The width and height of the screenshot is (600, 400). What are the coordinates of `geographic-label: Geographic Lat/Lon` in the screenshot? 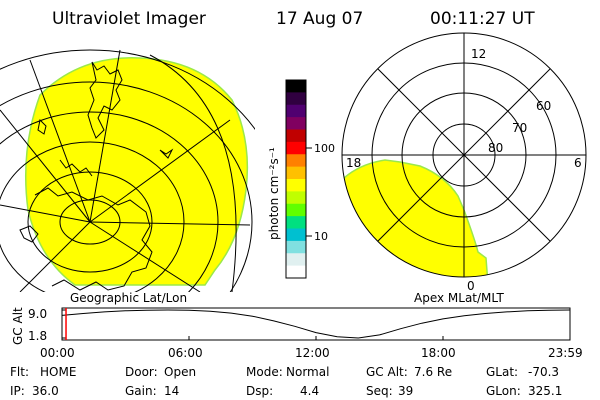 It's located at (128, 298).